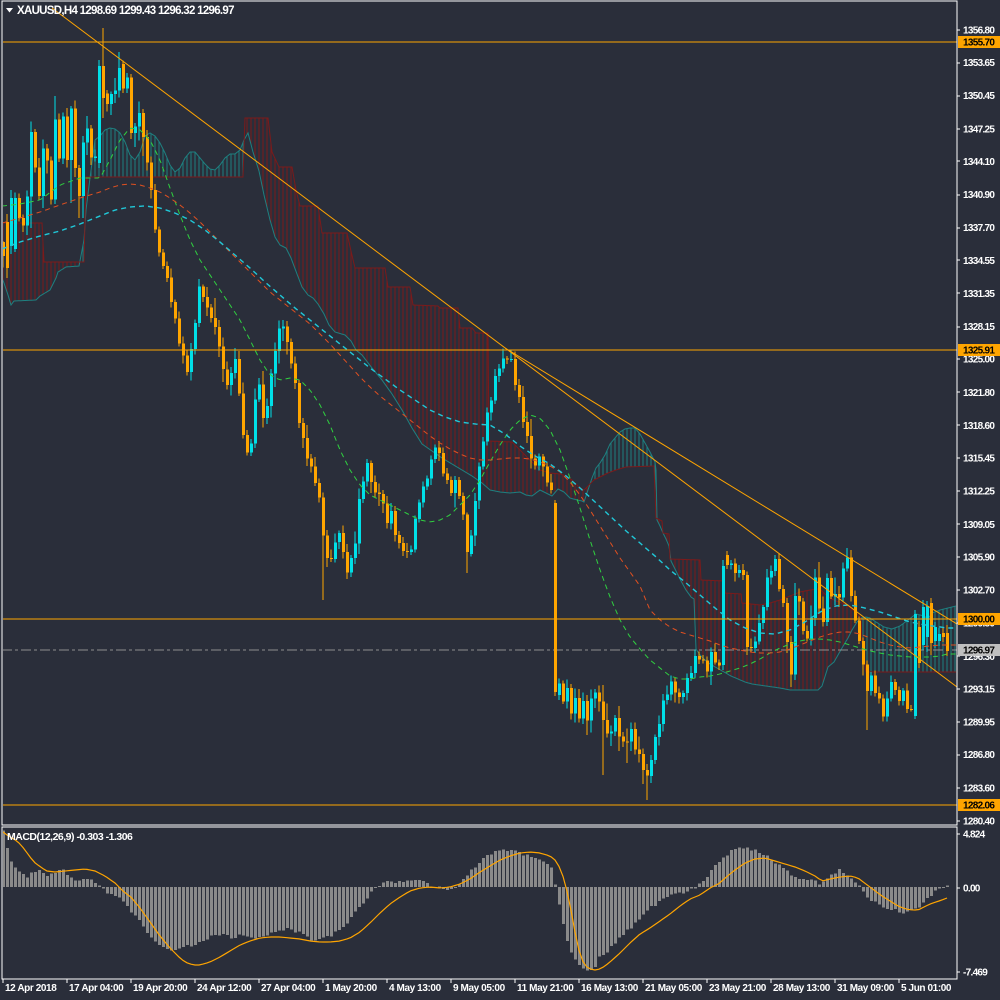 Image resolution: width=1000 pixels, height=1000 pixels. What do you see at coordinates (979, 558) in the screenshot?
I see `svg-text: 1305.90` at bounding box center [979, 558].